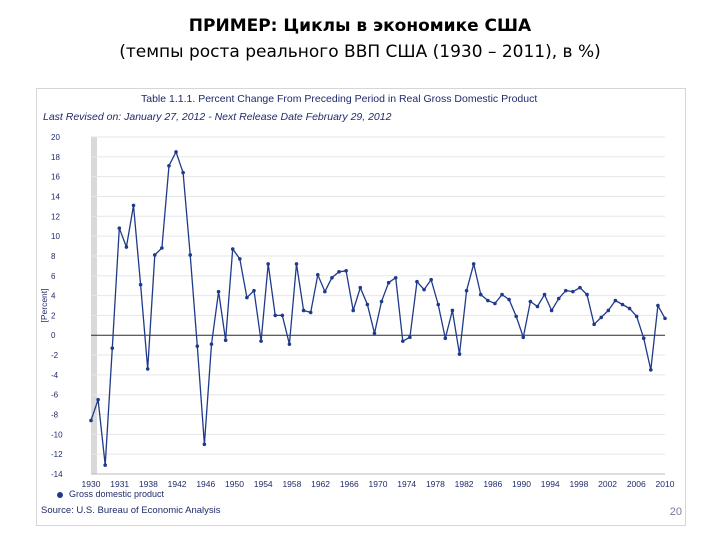 This screenshot has width=720, height=540. I want to click on y-tick-label: -10, so click(57, 434).